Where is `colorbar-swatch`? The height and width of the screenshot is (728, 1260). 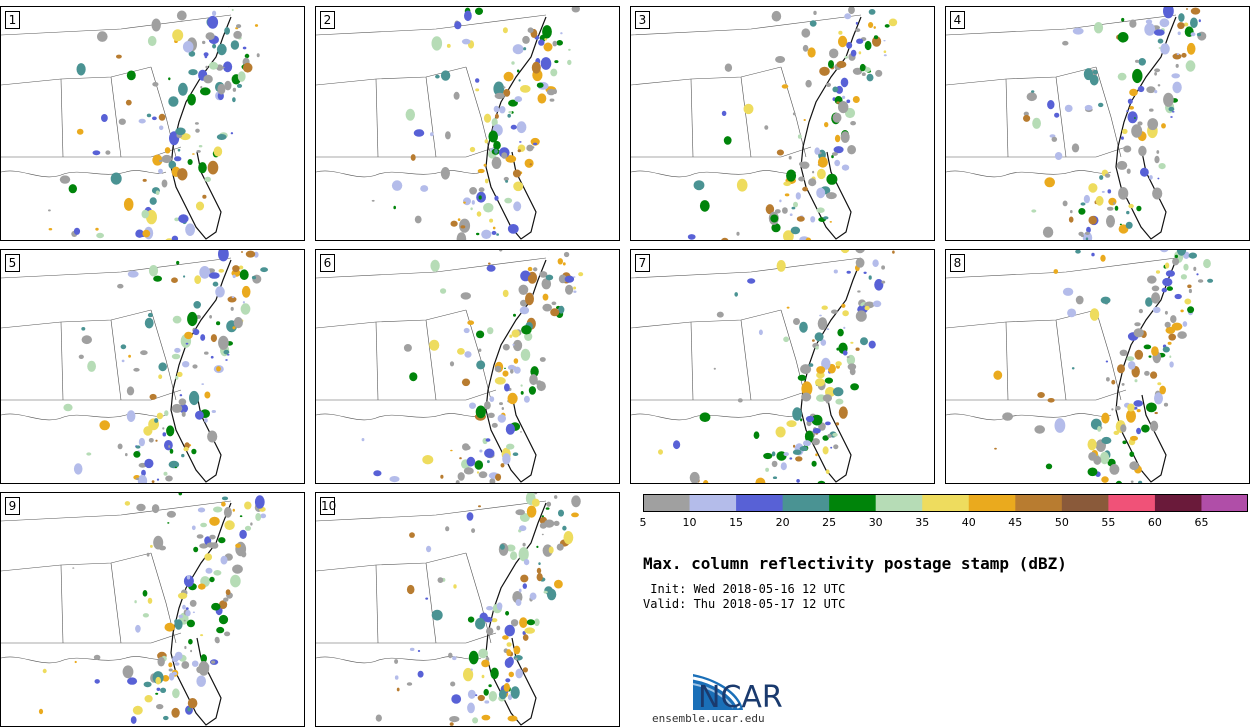
colorbar-swatch is located at coordinates (667, 503).